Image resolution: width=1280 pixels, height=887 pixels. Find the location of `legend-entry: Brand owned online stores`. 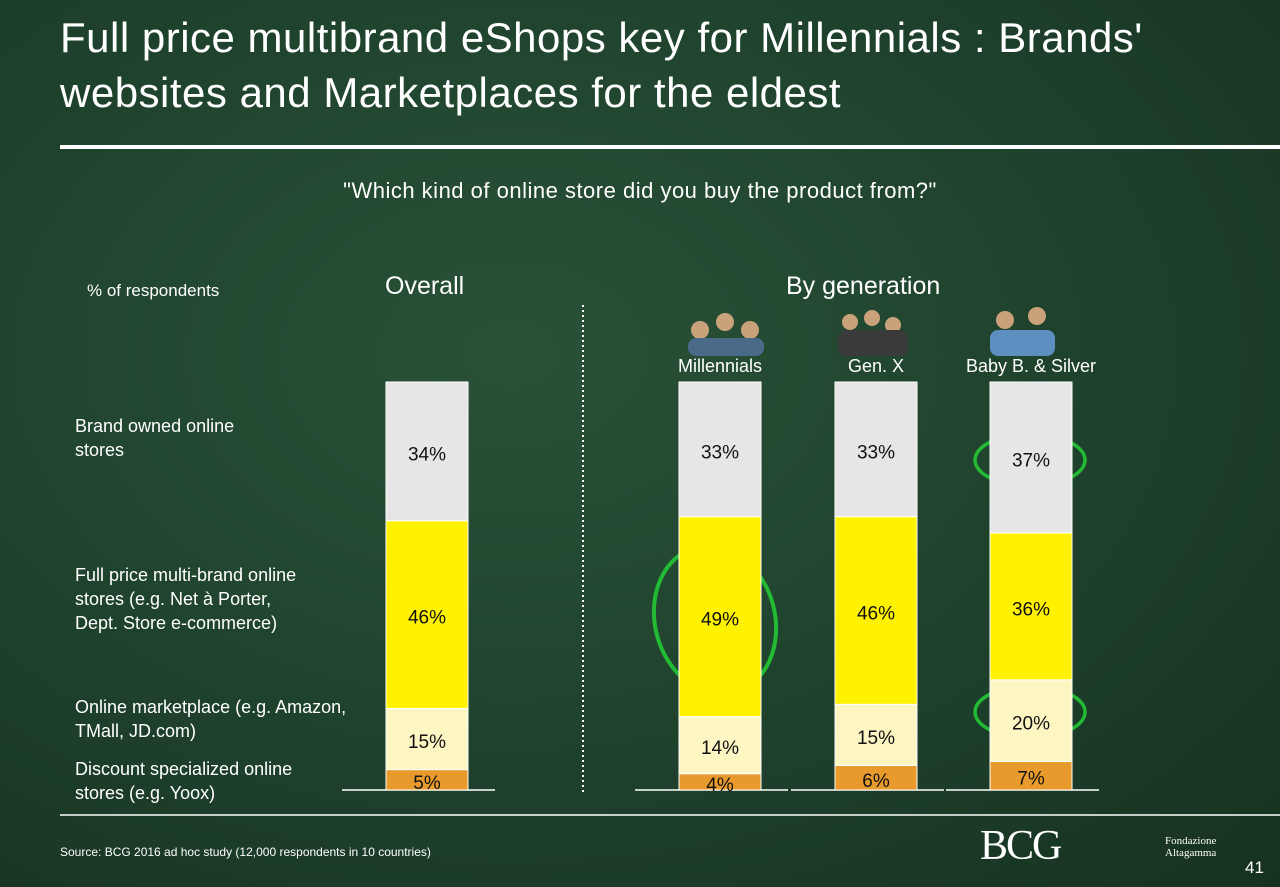

legend-entry: Brand owned online stores is located at coordinates (155, 438).